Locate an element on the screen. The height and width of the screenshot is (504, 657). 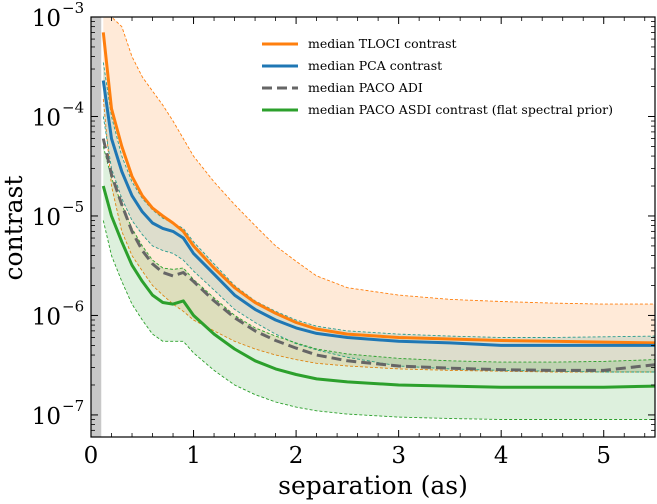
x-tick-label: 3 is located at coordinates (398, 456).